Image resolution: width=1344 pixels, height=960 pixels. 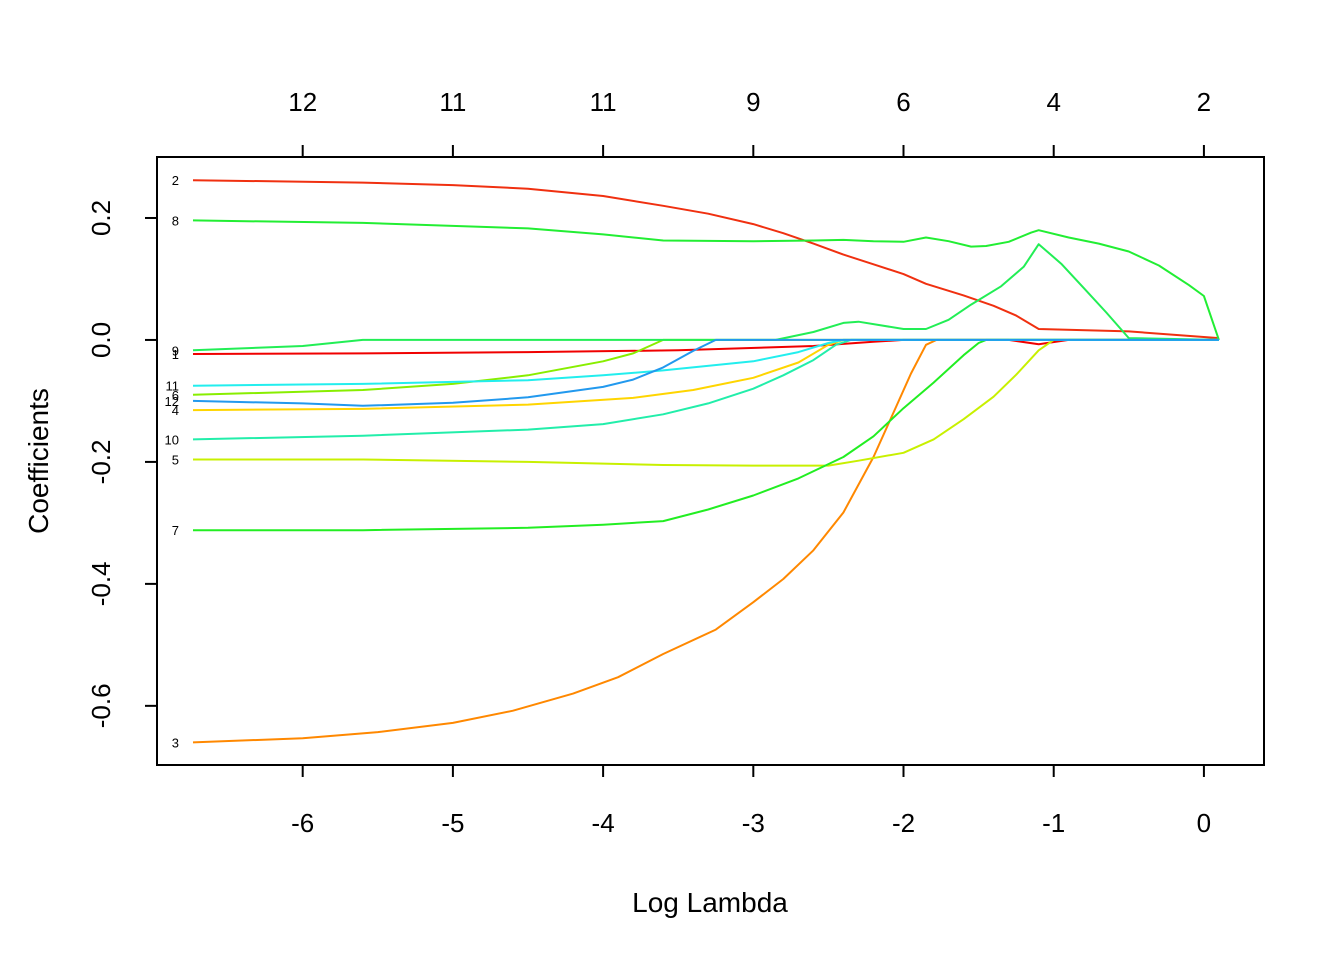 What do you see at coordinates (101, 218) in the screenshot?
I see `y-tick-label: 0.2` at bounding box center [101, 218].